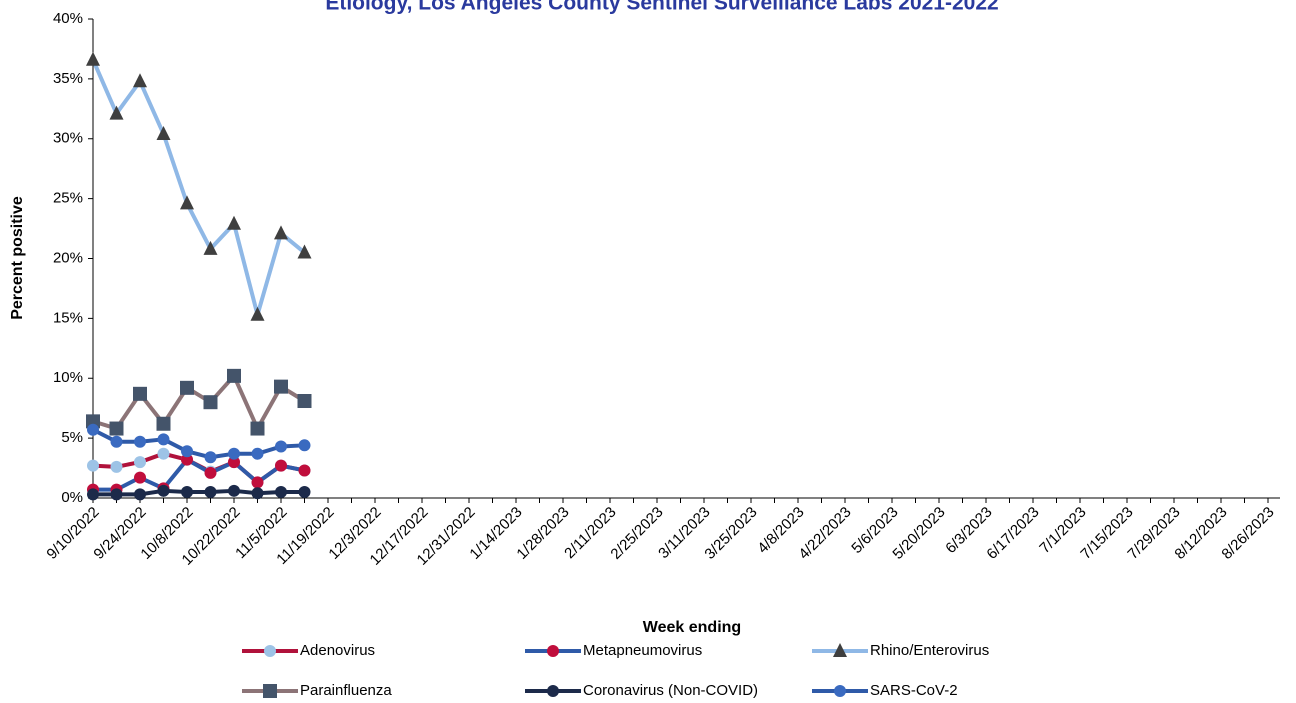 The image size is (1296, 703). What do you see at coordinates (642, 650) in the screenshot?
I see `legend-label: Metapneumovirus` at bounding box center [642, 650].